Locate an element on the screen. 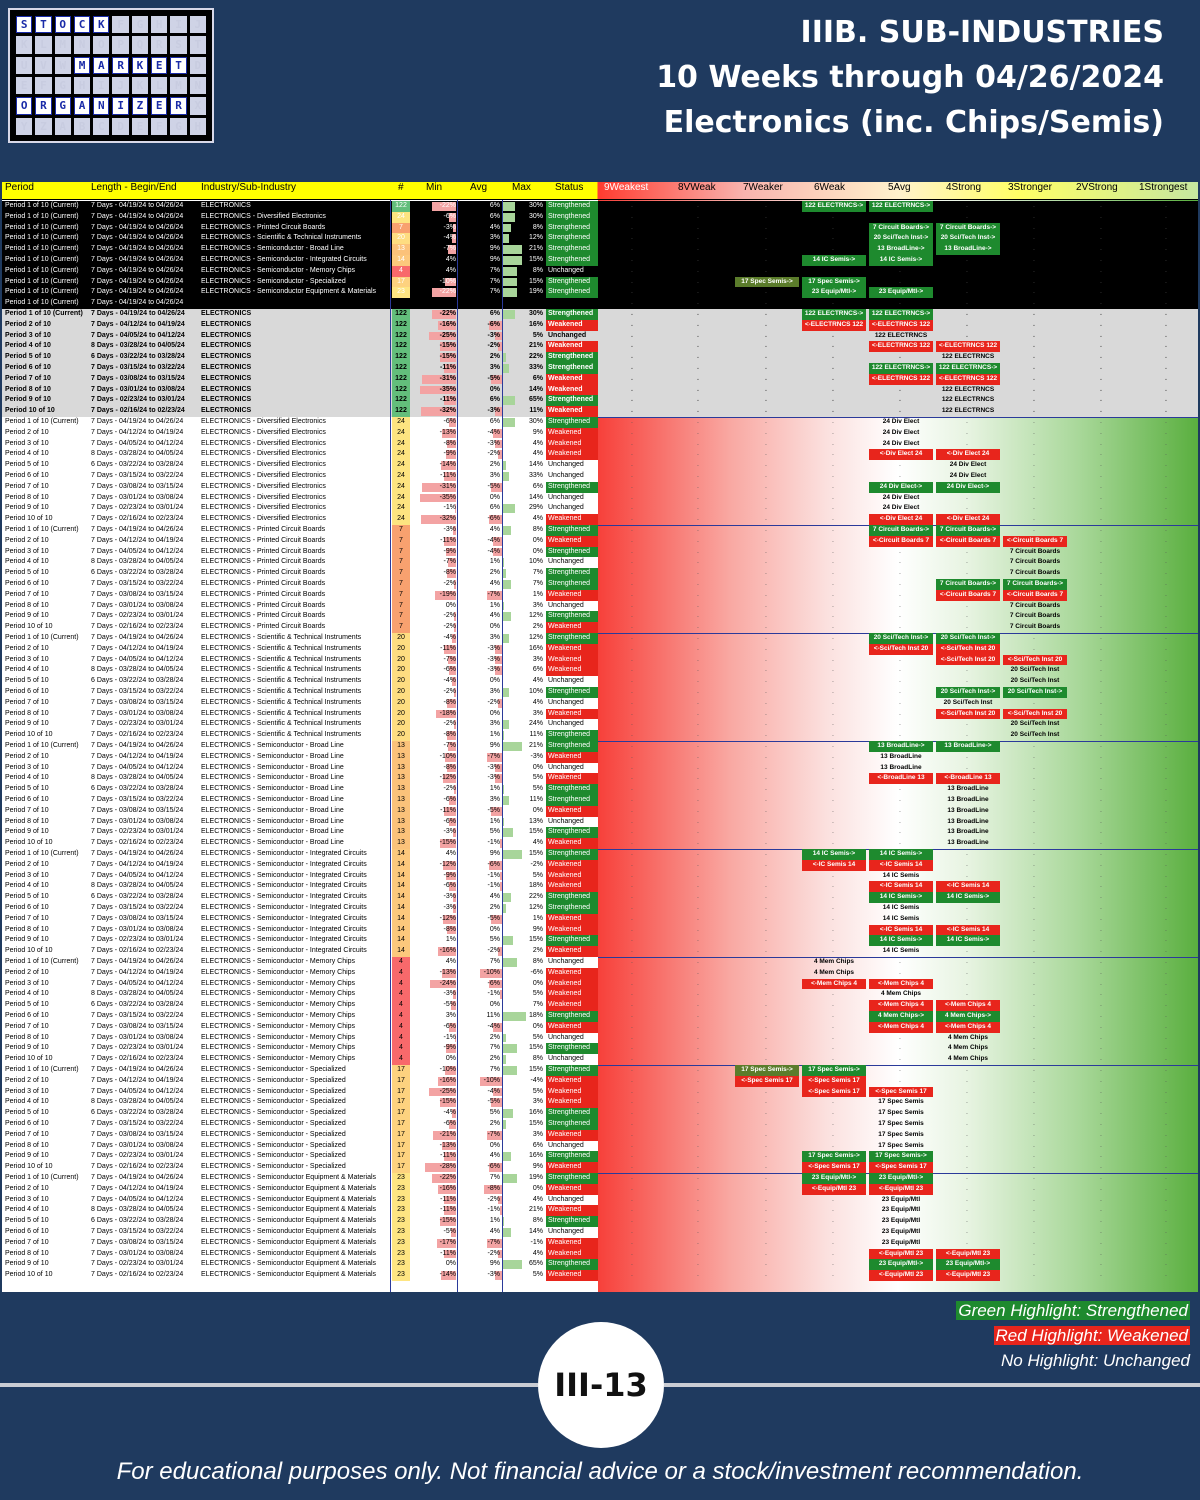 The height and width of the screenshot is (1500, 1200). avg-cell: -2% is located at coordinates (493, 346).